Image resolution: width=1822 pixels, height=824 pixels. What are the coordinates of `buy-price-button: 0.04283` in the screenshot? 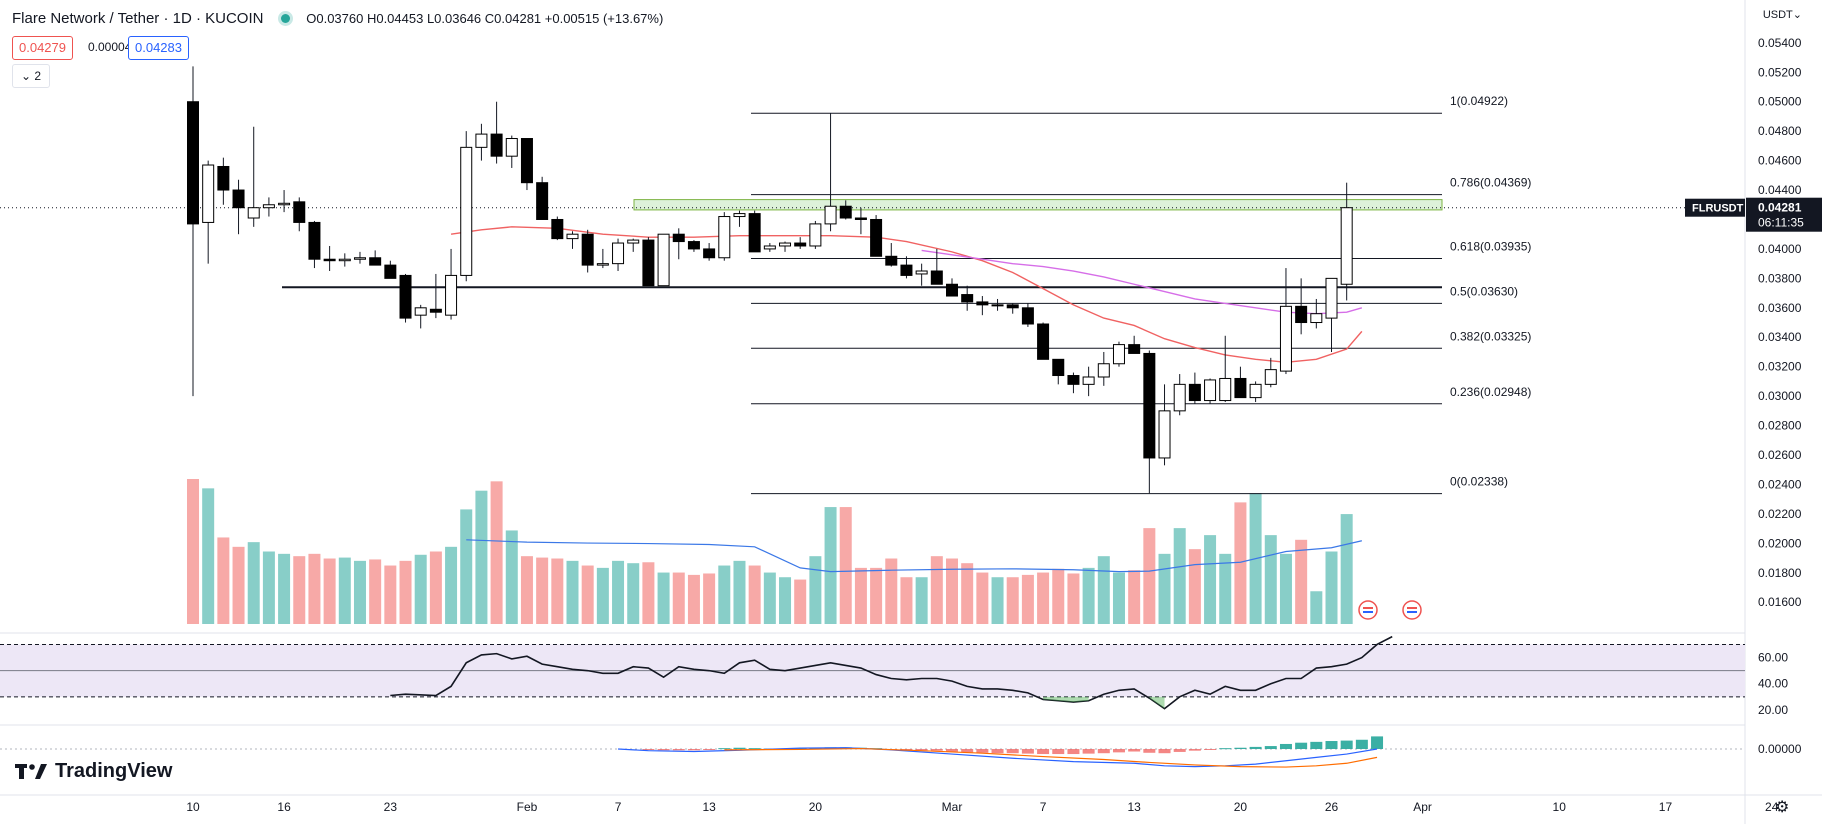 It's located at (158, 48).